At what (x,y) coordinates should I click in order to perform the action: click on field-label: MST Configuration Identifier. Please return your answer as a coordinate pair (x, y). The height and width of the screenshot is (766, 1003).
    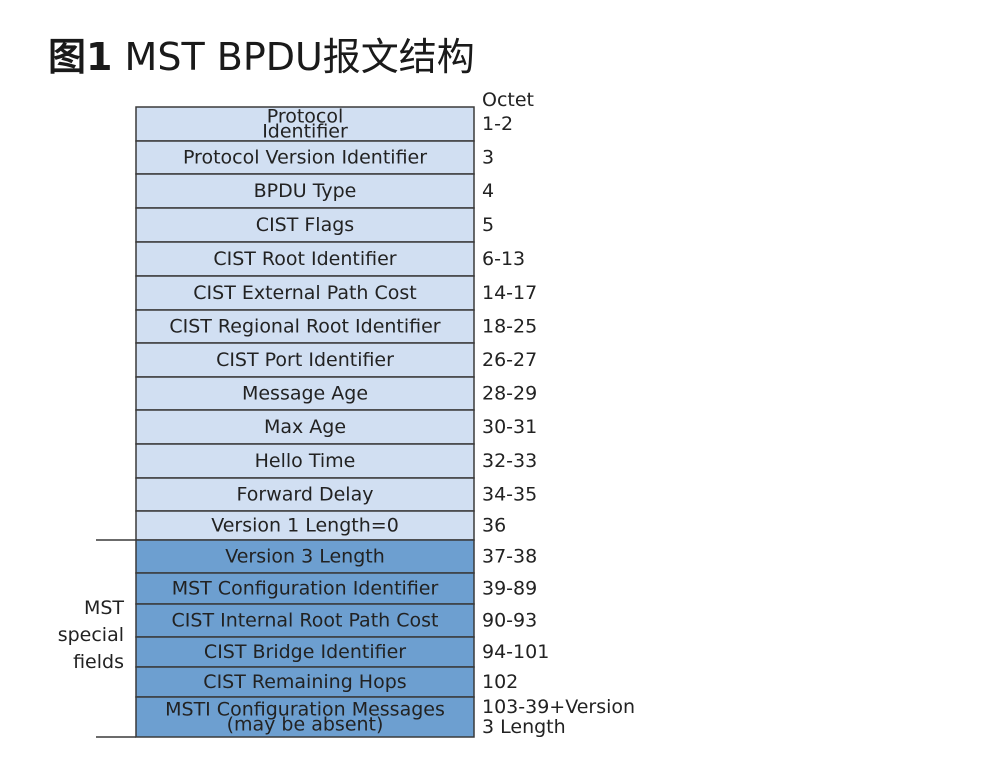
    Looking at the image, I should click on (305, 589).